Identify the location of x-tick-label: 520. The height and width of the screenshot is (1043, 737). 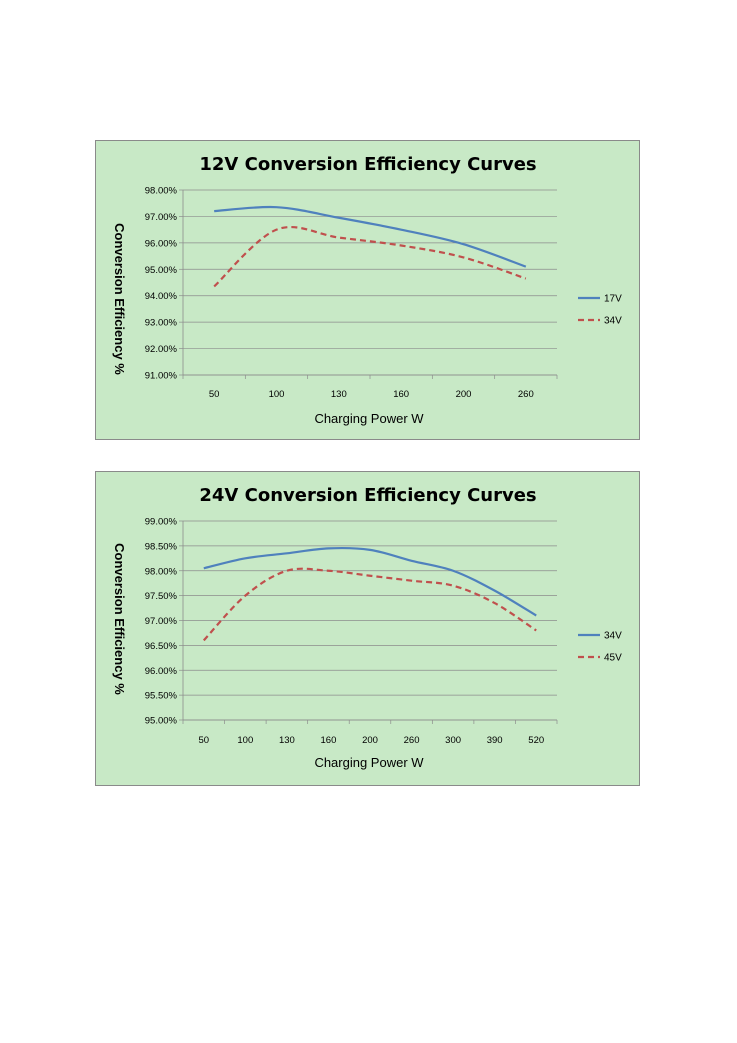
(536, 740).